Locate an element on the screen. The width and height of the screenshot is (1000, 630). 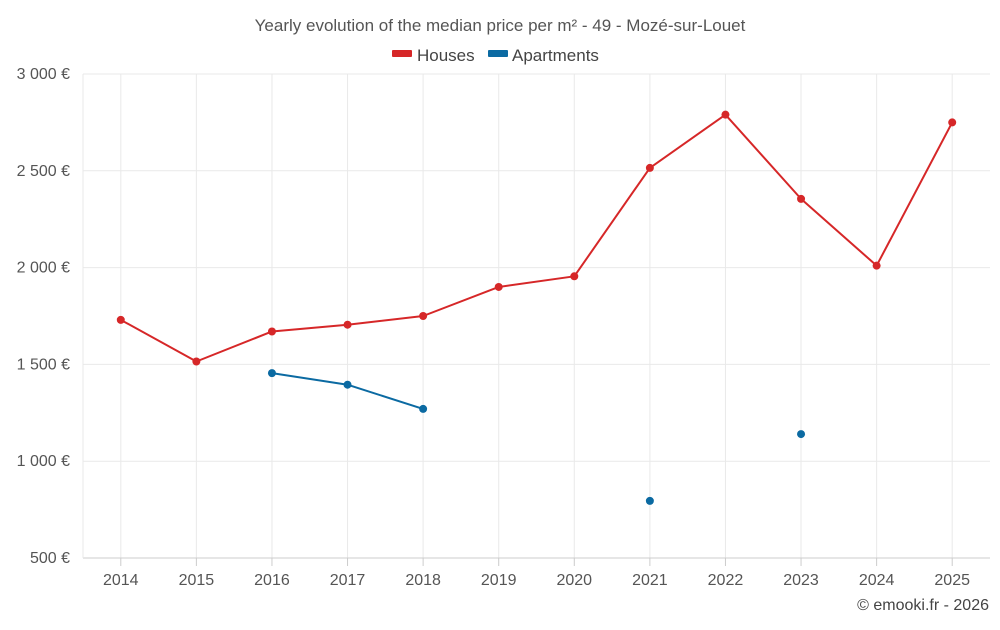
legend: Houses Apartments is located at coordinates (495, 55).